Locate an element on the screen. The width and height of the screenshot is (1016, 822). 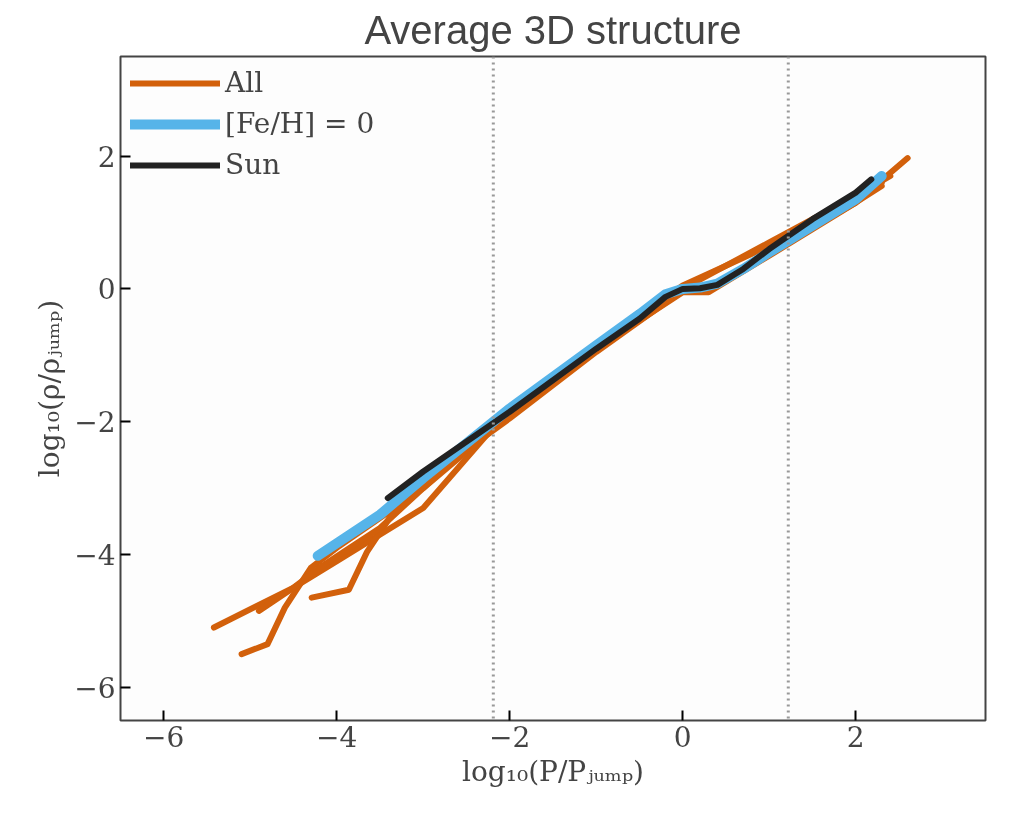
x-axis-title: log₁₀(P/Pⱼᵤₘₚ) is located at coordinates (553, 771).